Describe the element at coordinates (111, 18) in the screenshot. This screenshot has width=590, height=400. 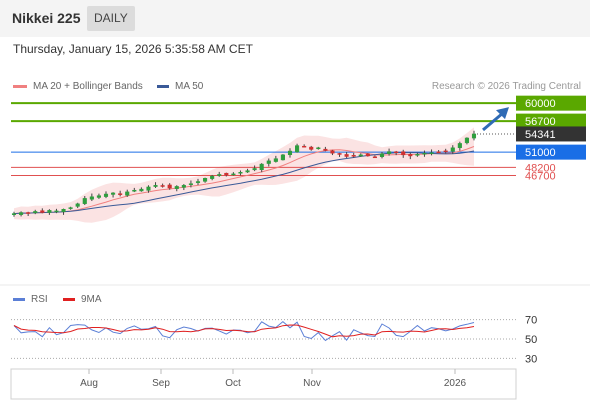
I see `interval-button: DAILY` at that location.